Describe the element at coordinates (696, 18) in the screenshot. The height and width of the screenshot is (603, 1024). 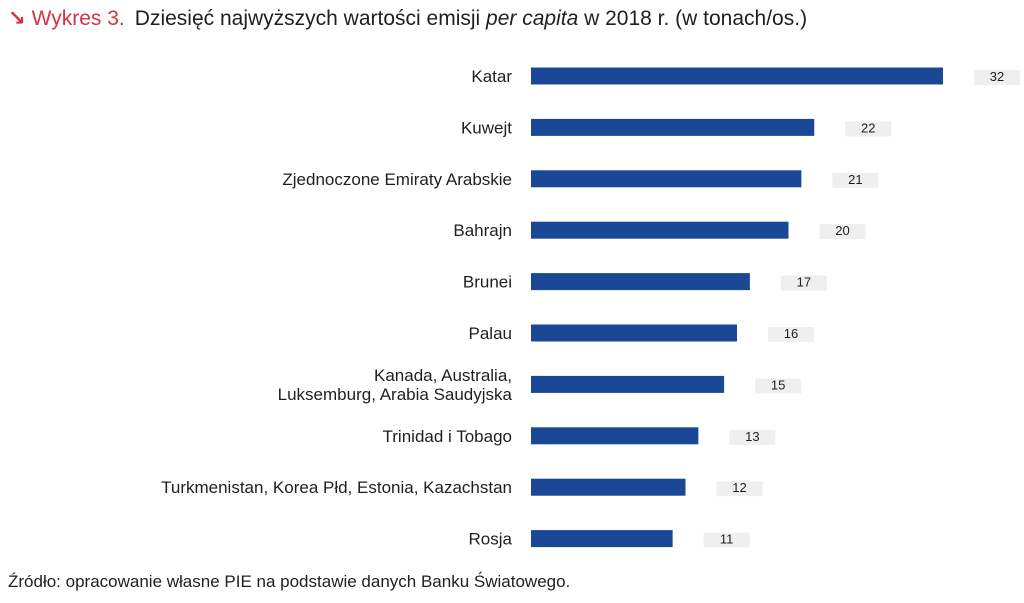
I see `title-text-part2: w 2018 r. (w tonach/os.)` at that location.